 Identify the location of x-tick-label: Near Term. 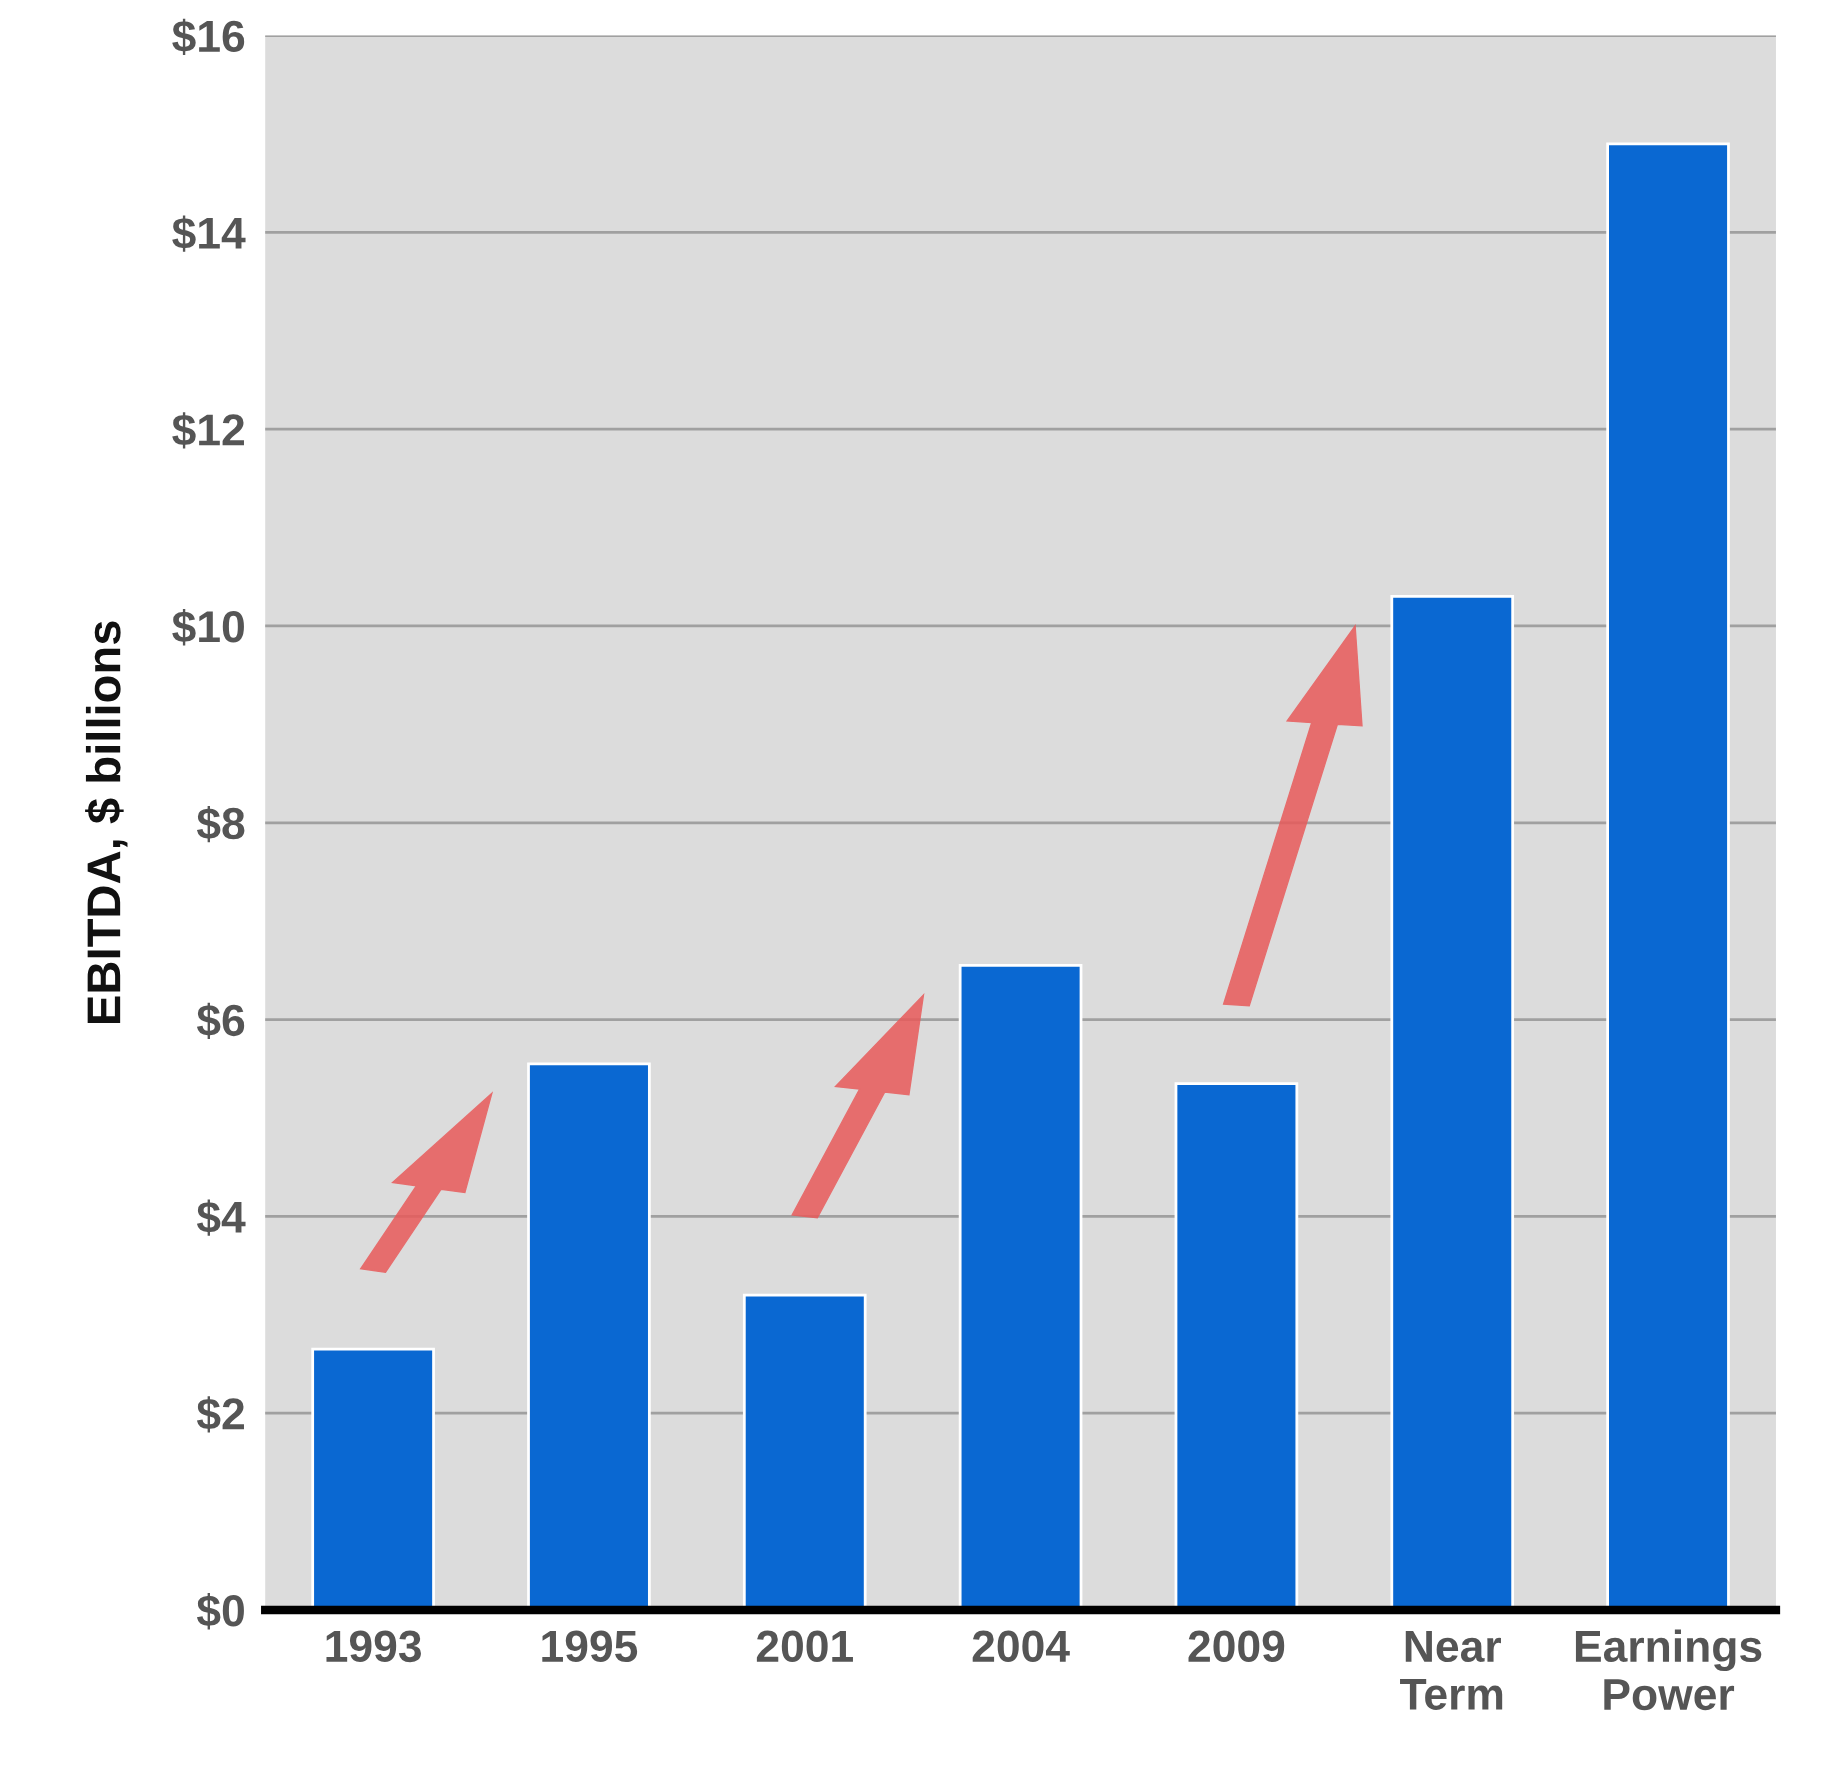
(1451, 1670).